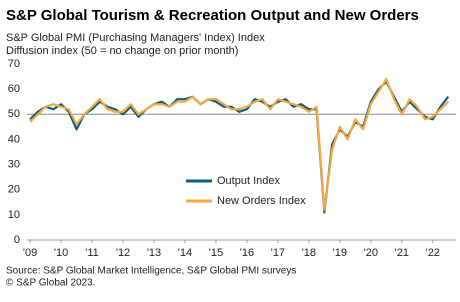 Image resolution: width=460 pixels, height=302 pixels. I want to click on x-tick-label: '12, so click(123, 253).